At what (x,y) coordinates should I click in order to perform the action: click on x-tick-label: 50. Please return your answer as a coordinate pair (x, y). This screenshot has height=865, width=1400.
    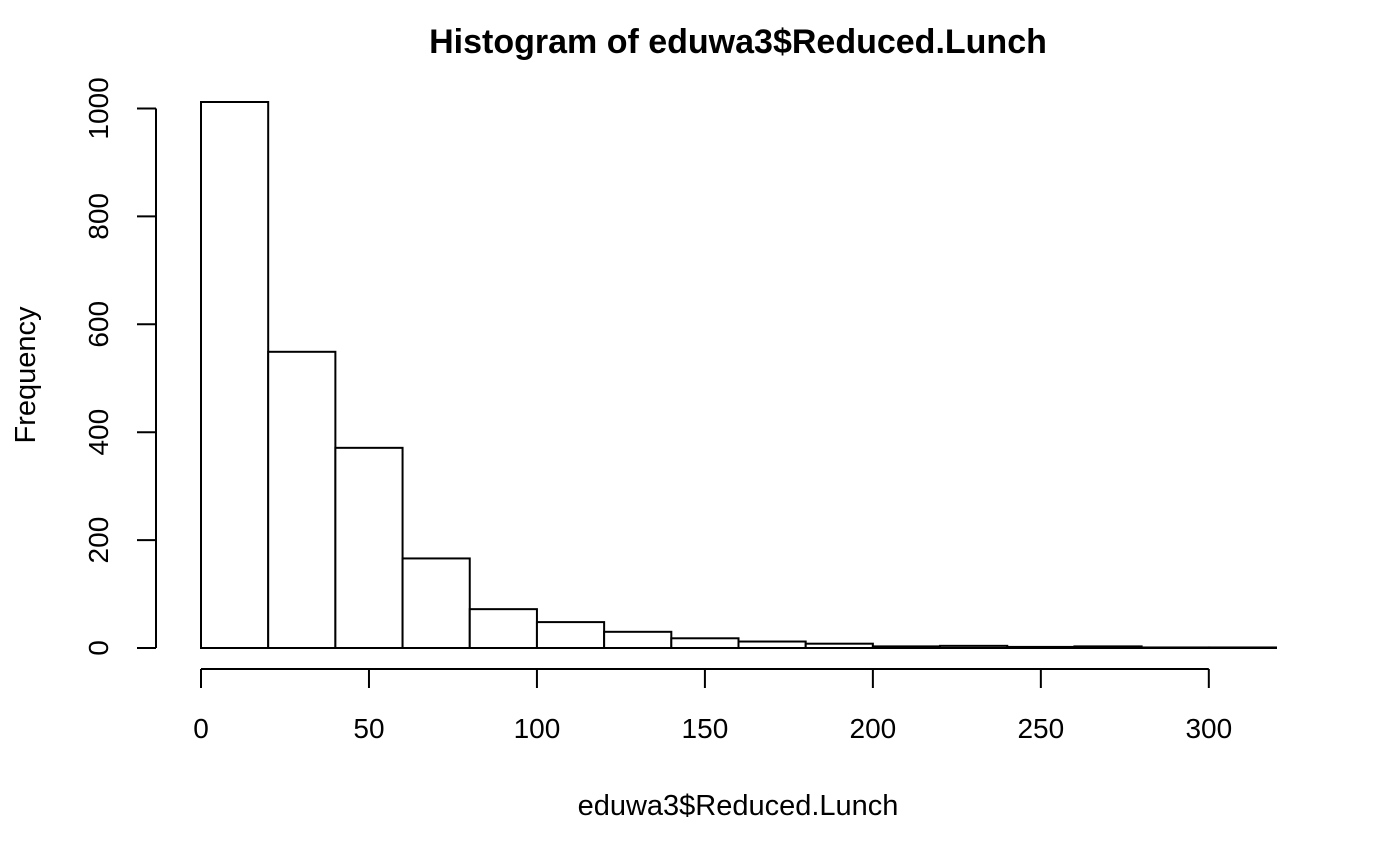
    Looking at the image, I should click on (368, 728).